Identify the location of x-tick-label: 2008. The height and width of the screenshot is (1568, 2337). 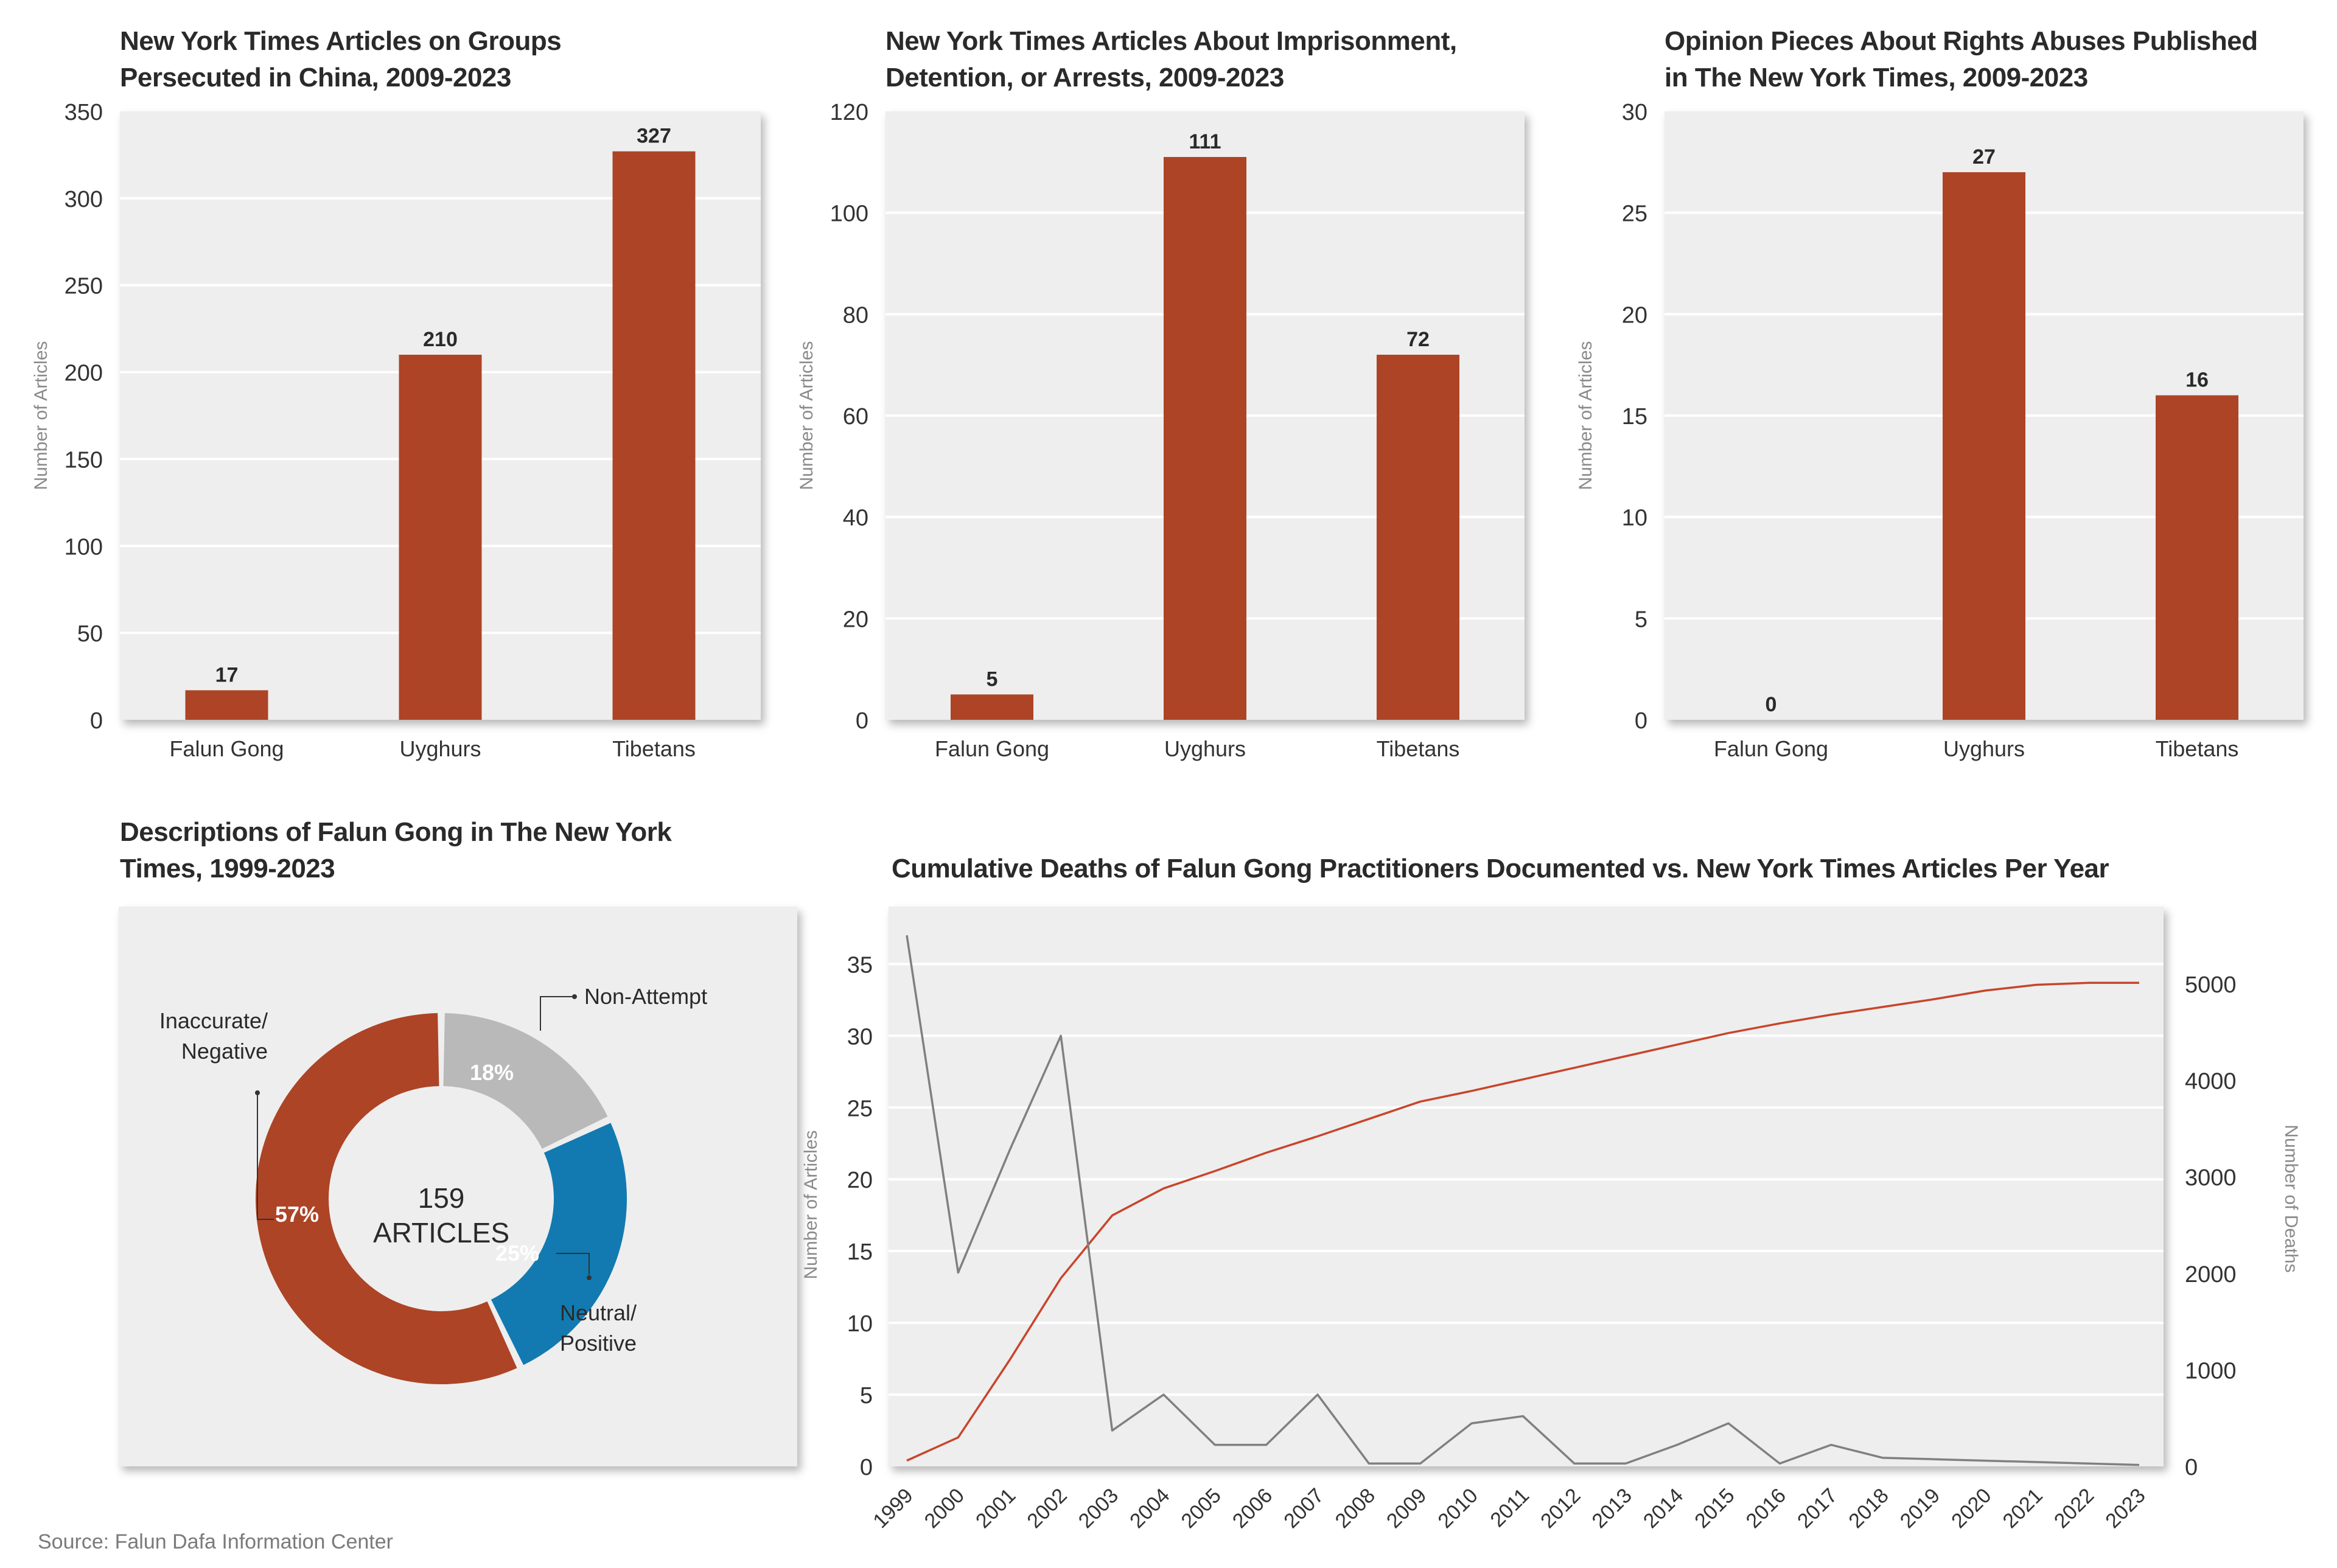
(1356, 1508).